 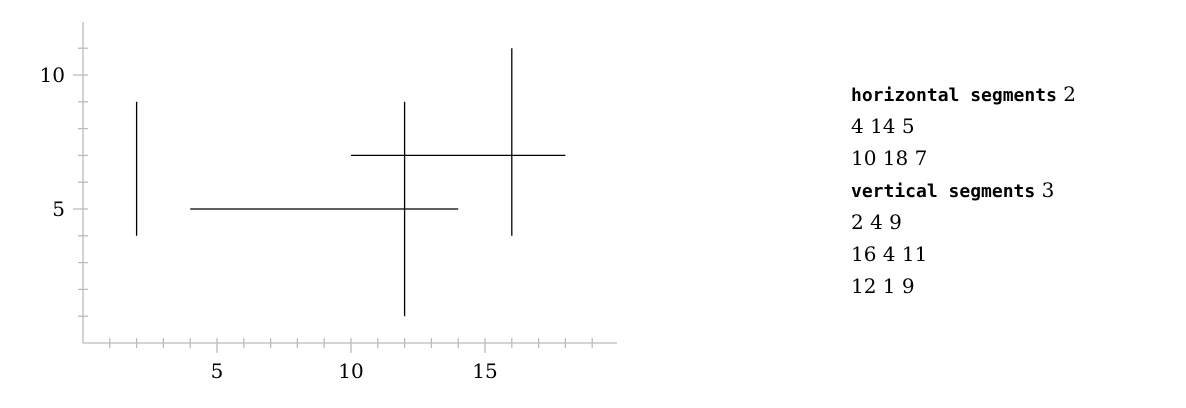 What do you see at coordinates (889, 158) in the screenshot?
I see `horizontal-row-2: 10 18 7` at bounding box center [889, 158].